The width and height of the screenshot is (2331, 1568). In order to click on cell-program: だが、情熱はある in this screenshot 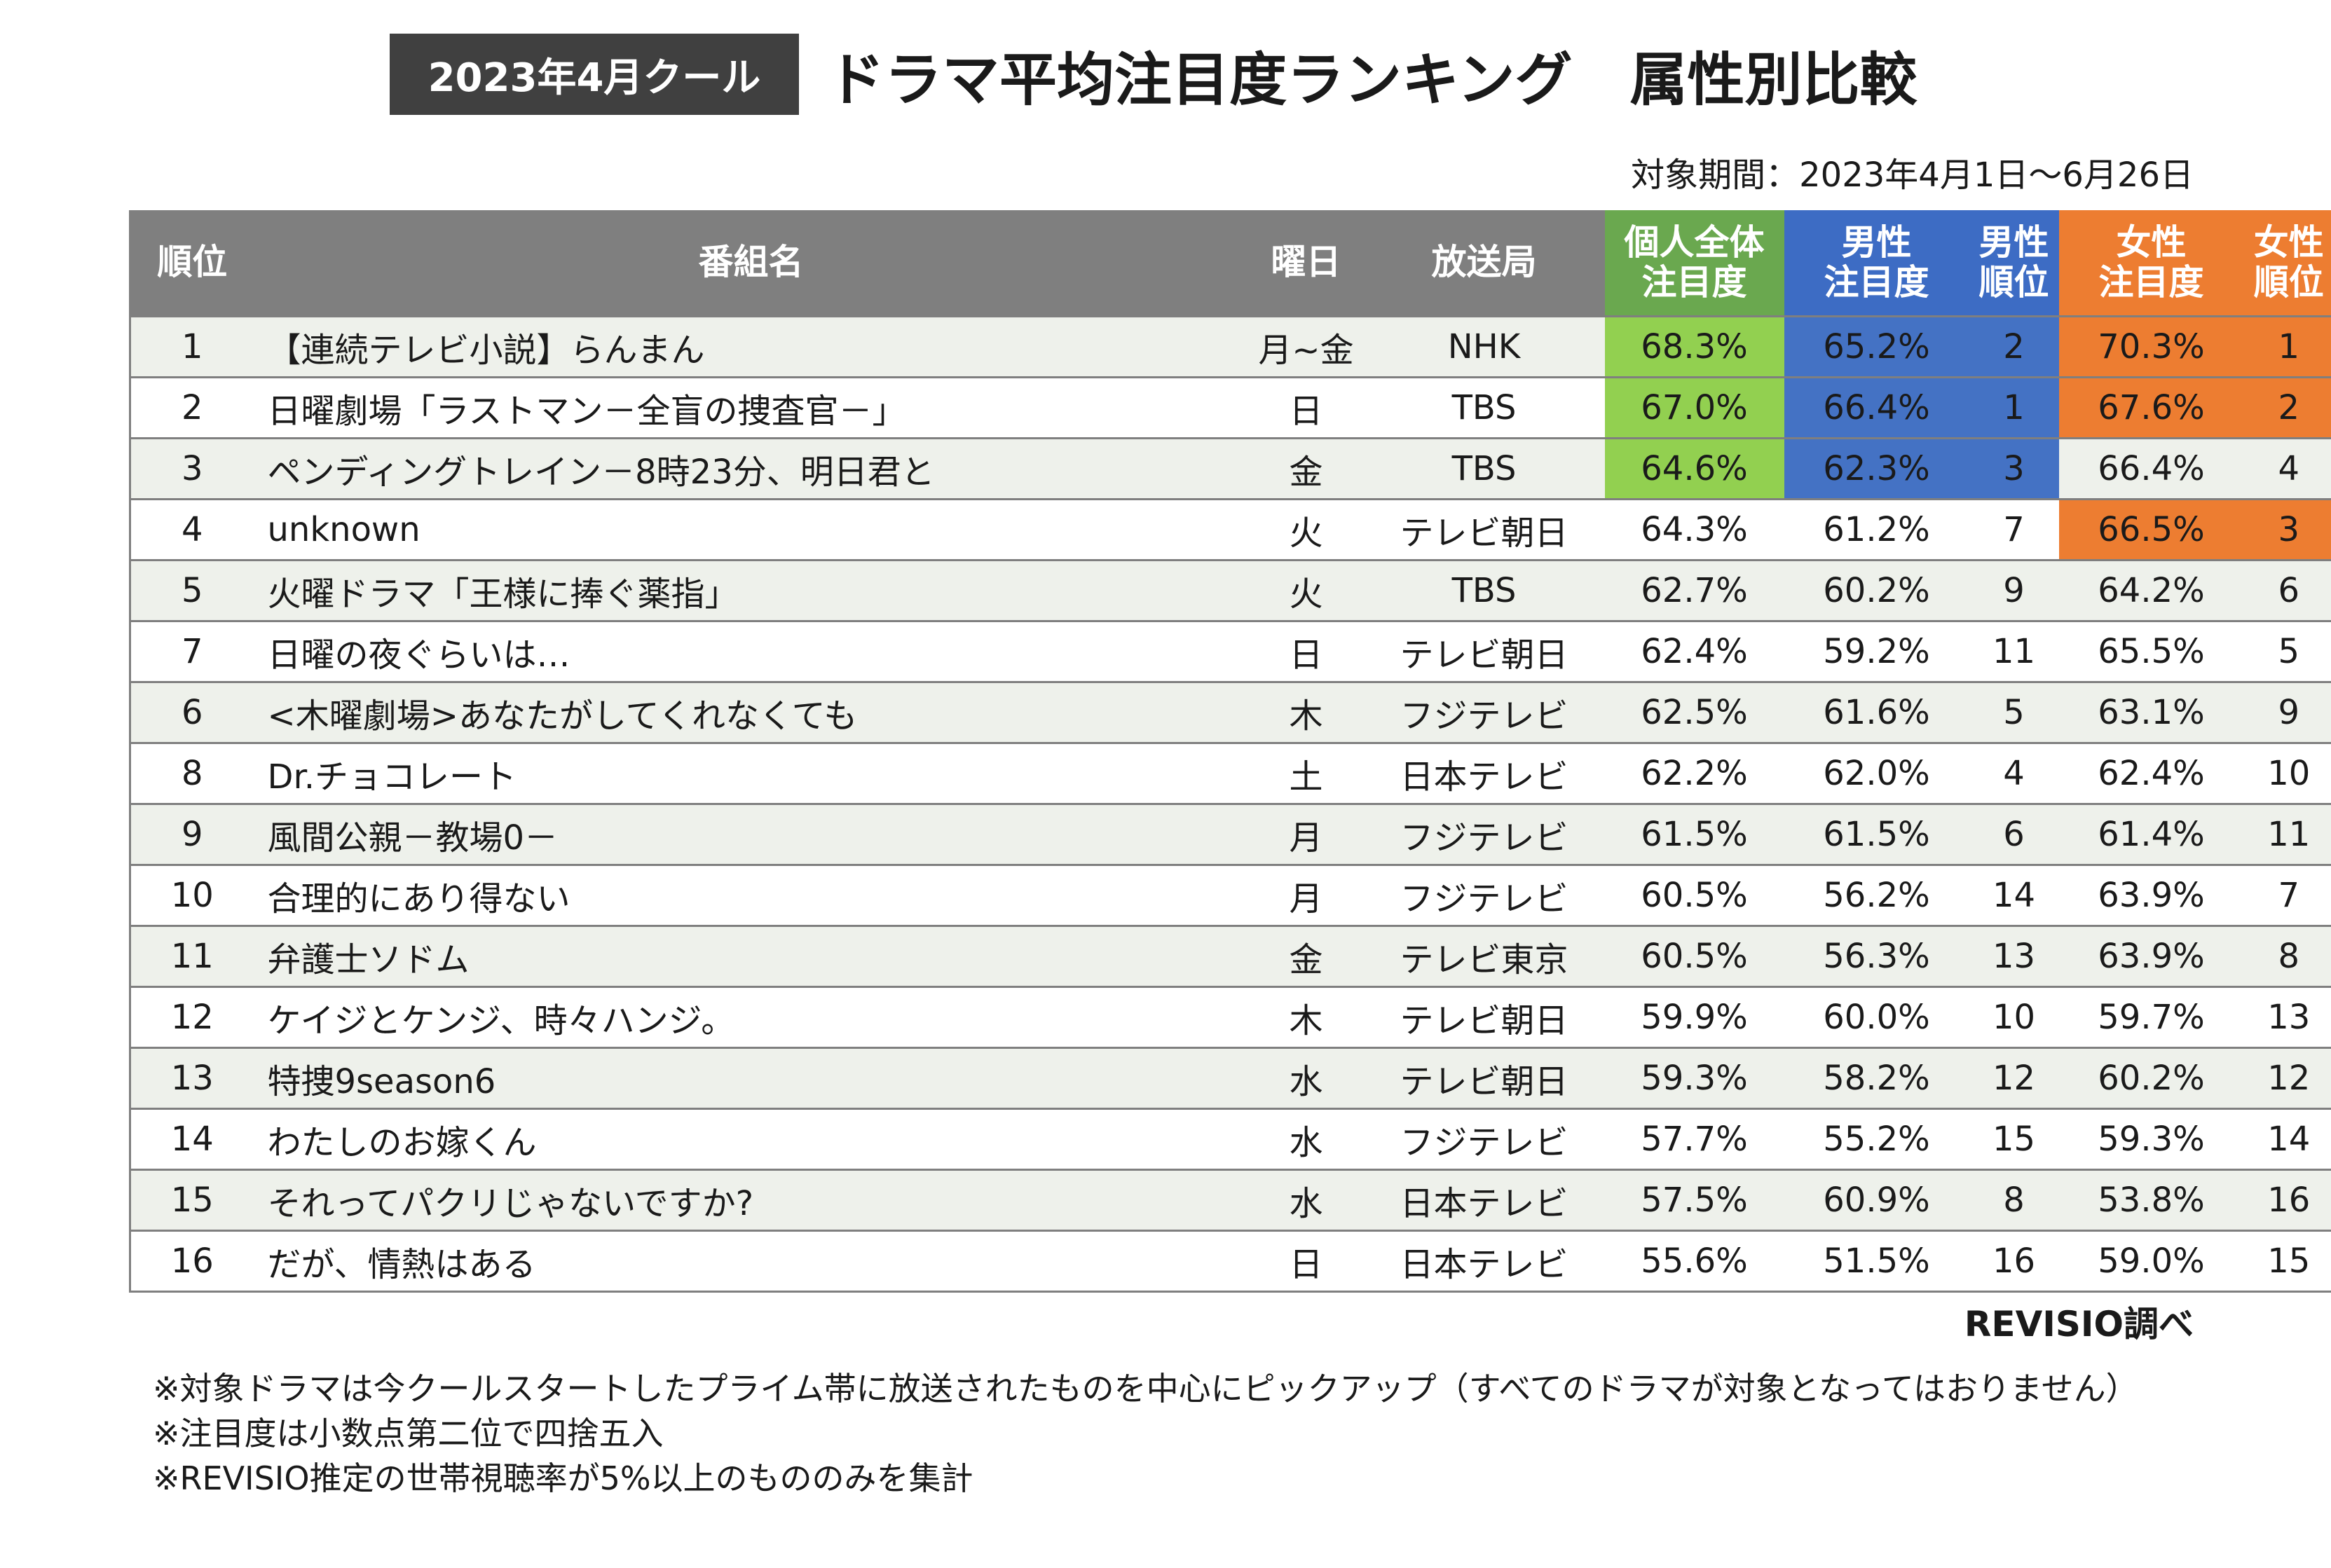, I will do `click(751, 1261)`.